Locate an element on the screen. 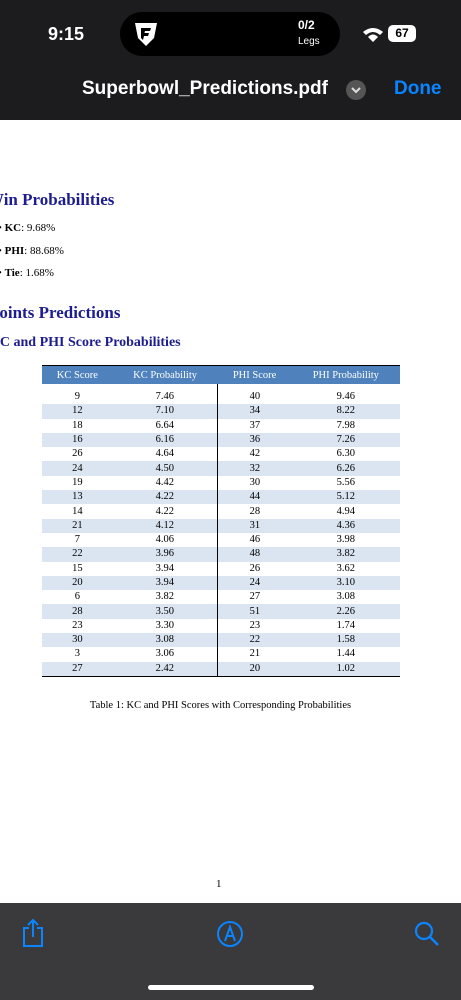  done-button: Done is located at coordinates (418, 88).